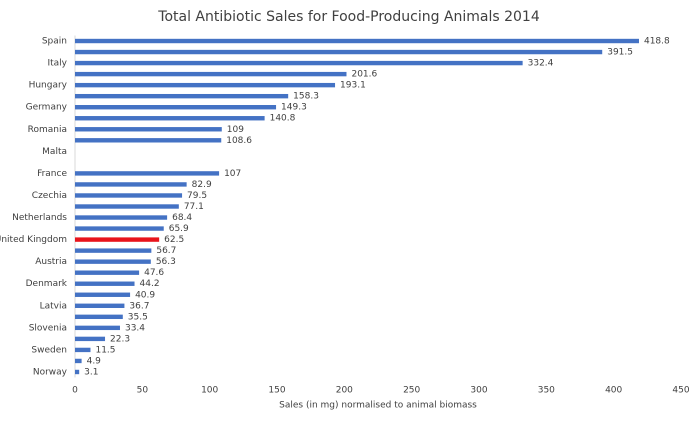  What do you see at coordinates (94, 361) in the screenshot?
I see `value-label: 4.9` at bounding box center [94, 361].